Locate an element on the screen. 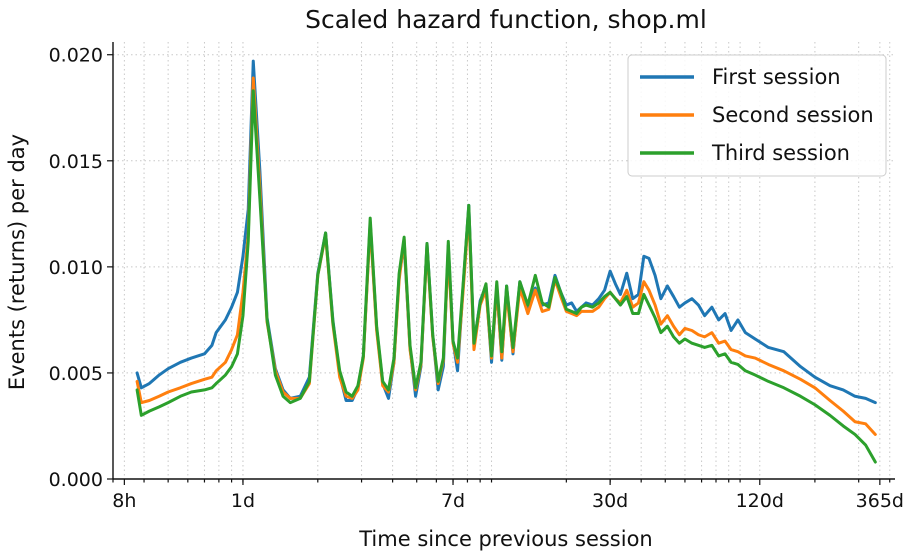  x-tick-label: 1d is located at coordinates (243, 501).